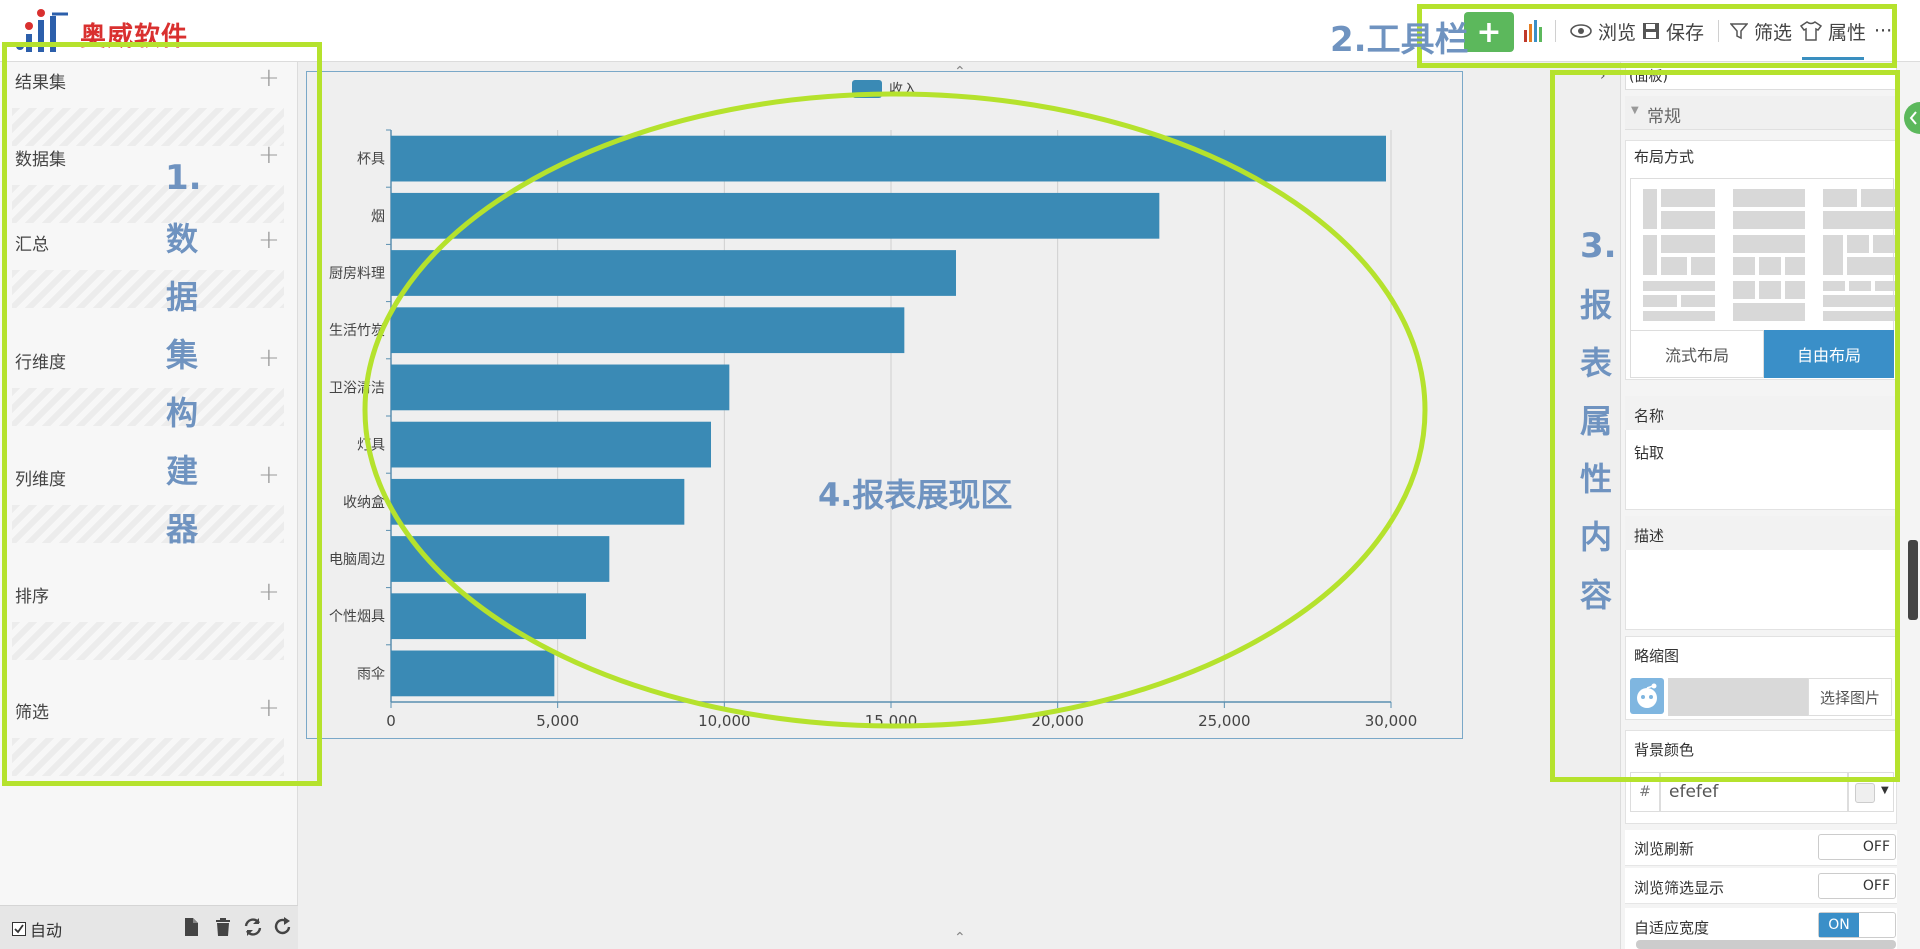  What do you see at coordinates (40, 480) in the screenshot?
I see `section-label-4: 列维度` at bounding box center [40, 480].